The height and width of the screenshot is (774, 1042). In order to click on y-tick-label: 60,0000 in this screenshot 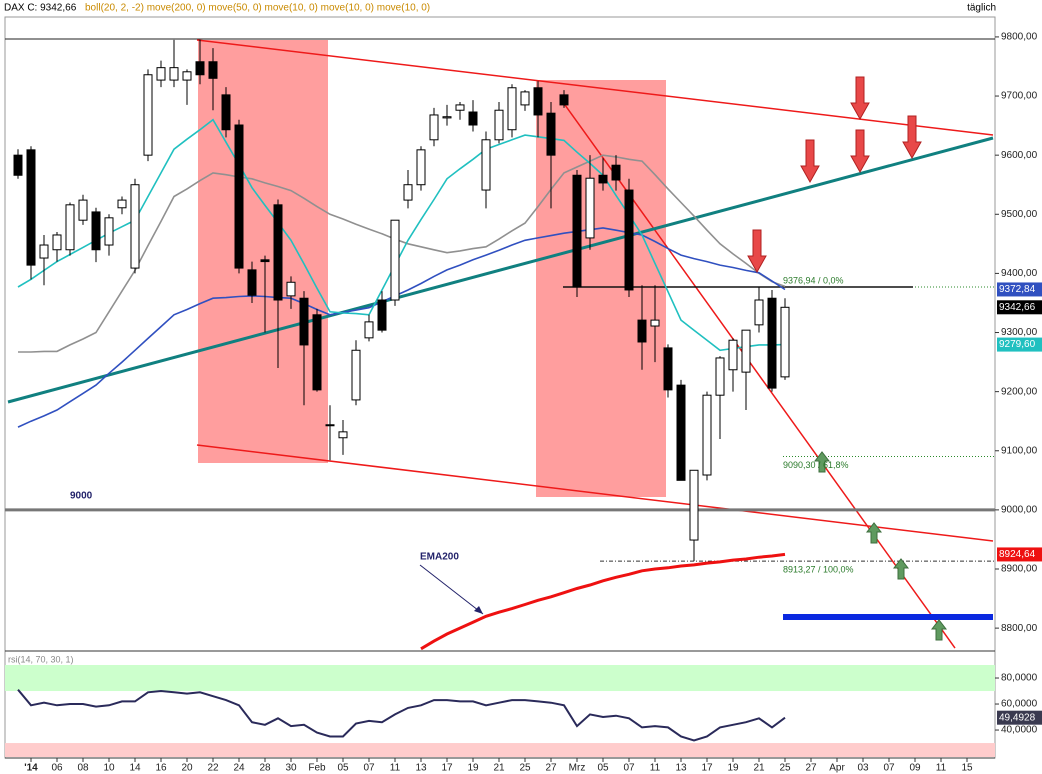, I will do `click(1019, 704)`.